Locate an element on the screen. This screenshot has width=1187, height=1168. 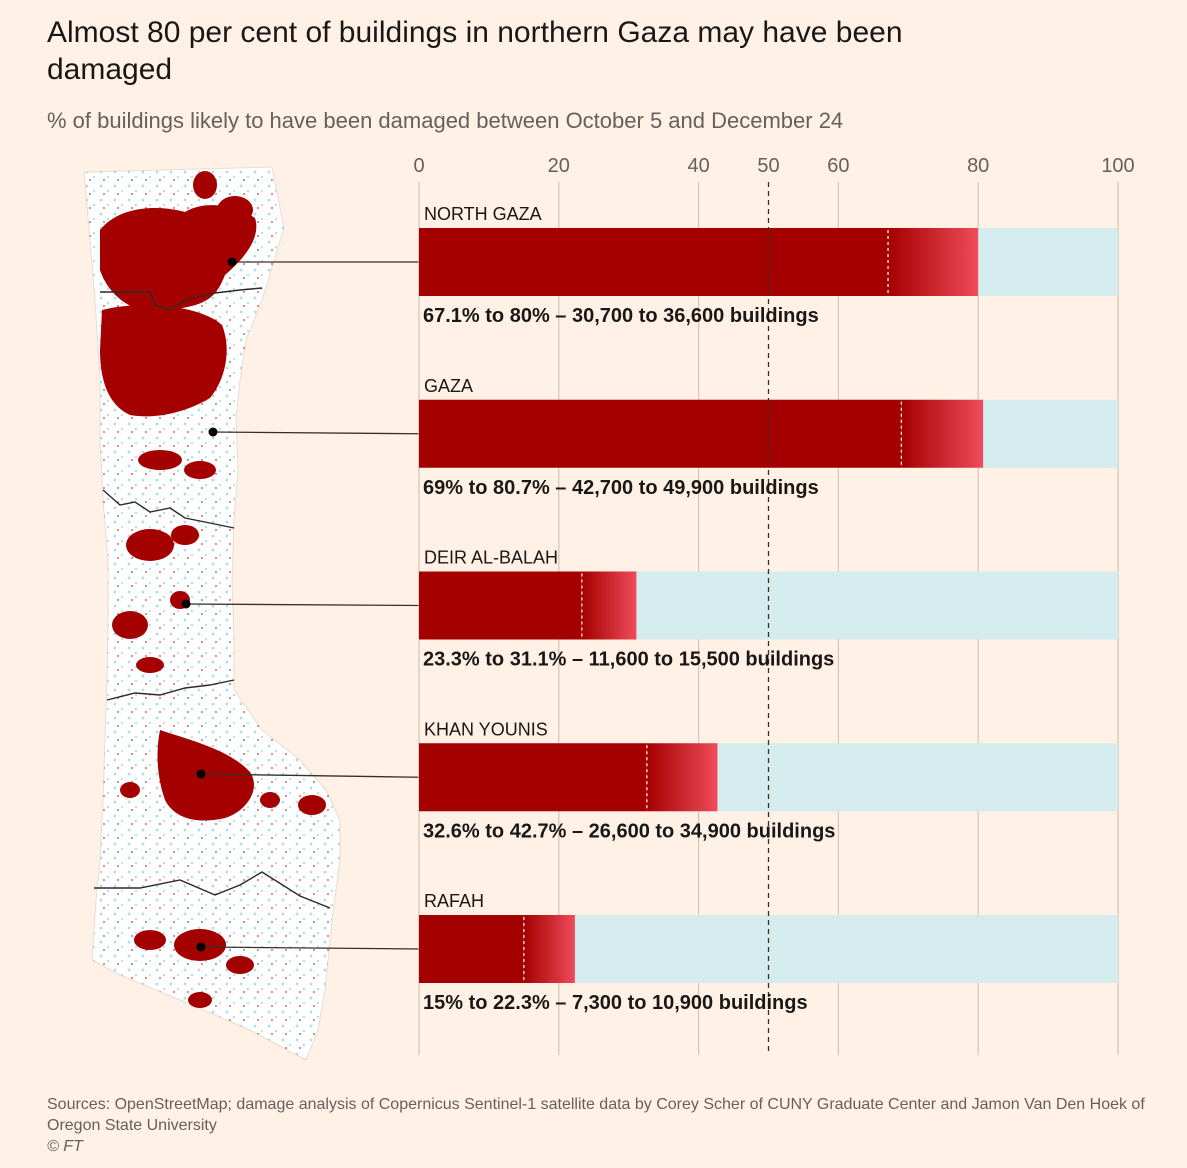
map-connectors is located at coordinates (300, 604).